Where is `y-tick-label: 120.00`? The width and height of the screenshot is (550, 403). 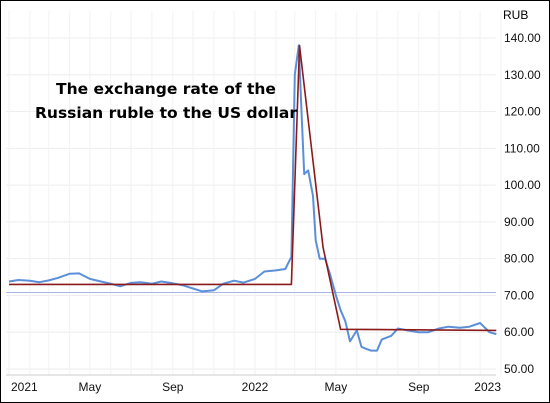 y-tick-label: 120.00 is located at coordinates (522, 112).